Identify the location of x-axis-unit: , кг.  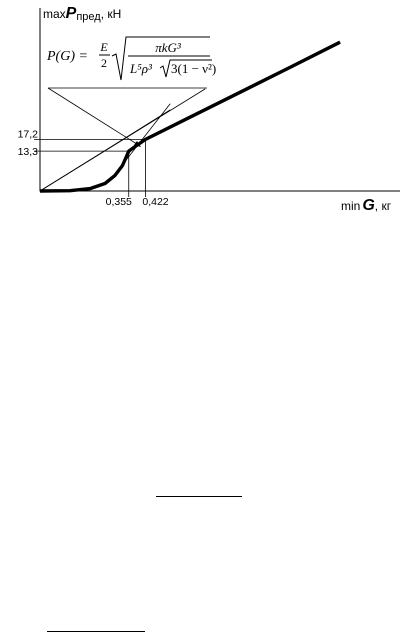
(383, 206).